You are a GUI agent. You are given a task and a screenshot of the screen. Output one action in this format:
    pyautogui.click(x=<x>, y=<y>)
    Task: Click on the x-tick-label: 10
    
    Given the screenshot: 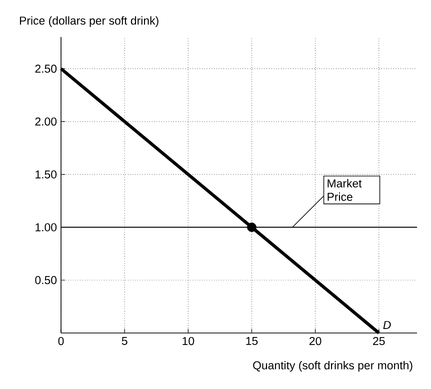 What is the action you would take?
    pyautogui.click(x=188, y=341)
    